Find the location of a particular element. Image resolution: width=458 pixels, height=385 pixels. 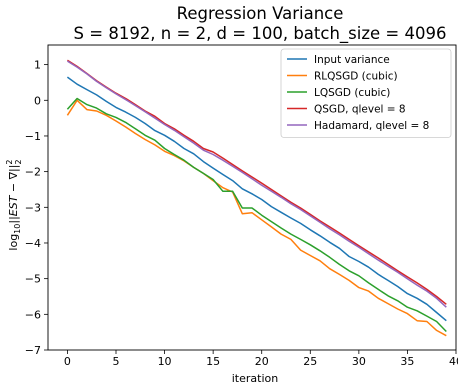

y-axis-label-superscript: 2 is located at coordinates (9, 161).